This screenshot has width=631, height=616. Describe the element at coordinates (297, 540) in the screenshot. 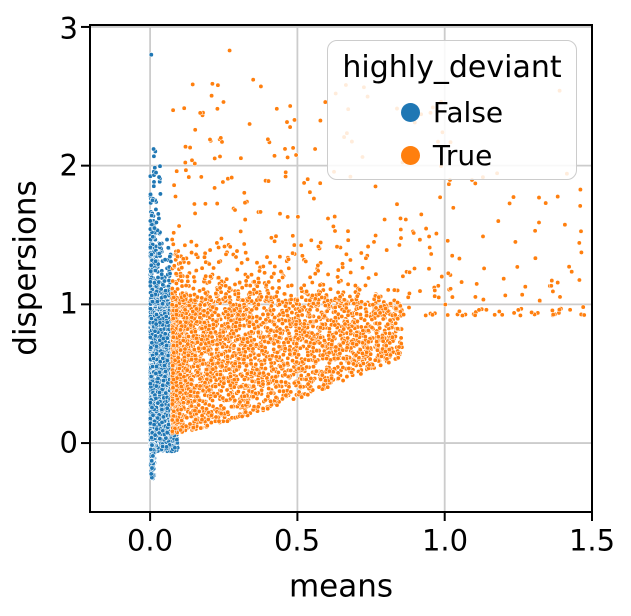

I see `x-tick-label: 0.5` at that location.